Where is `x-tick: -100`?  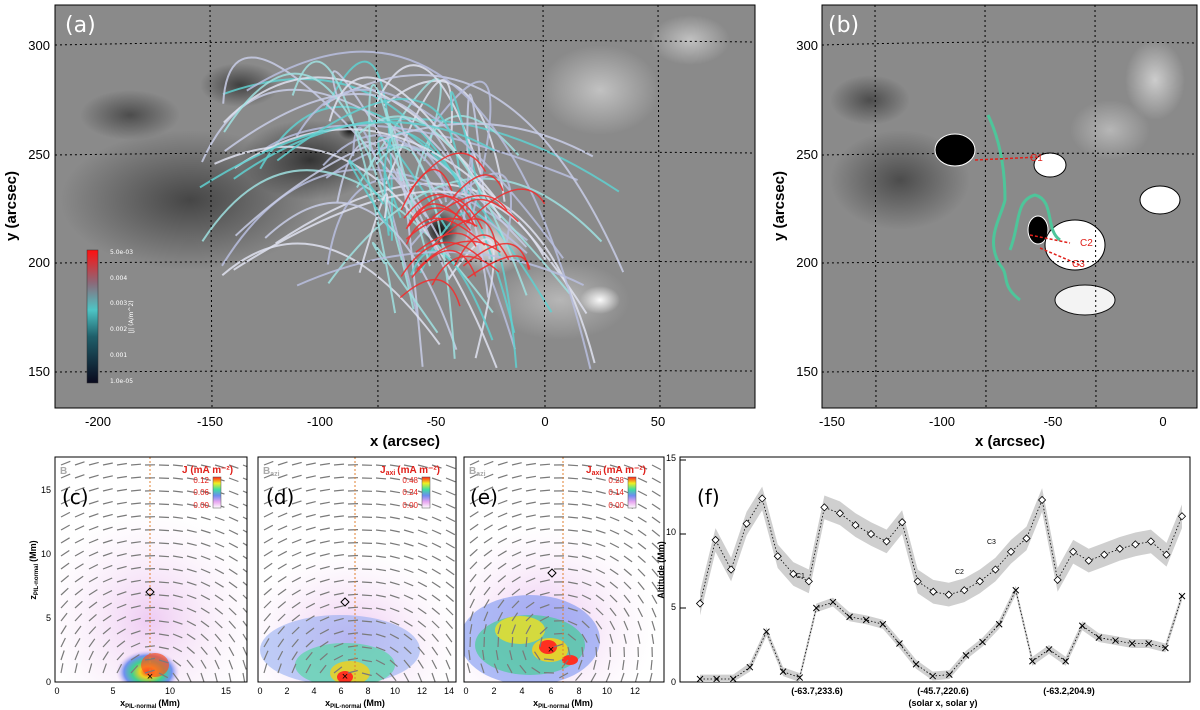 x-tick: -100 is located at coordinates (320, 421).